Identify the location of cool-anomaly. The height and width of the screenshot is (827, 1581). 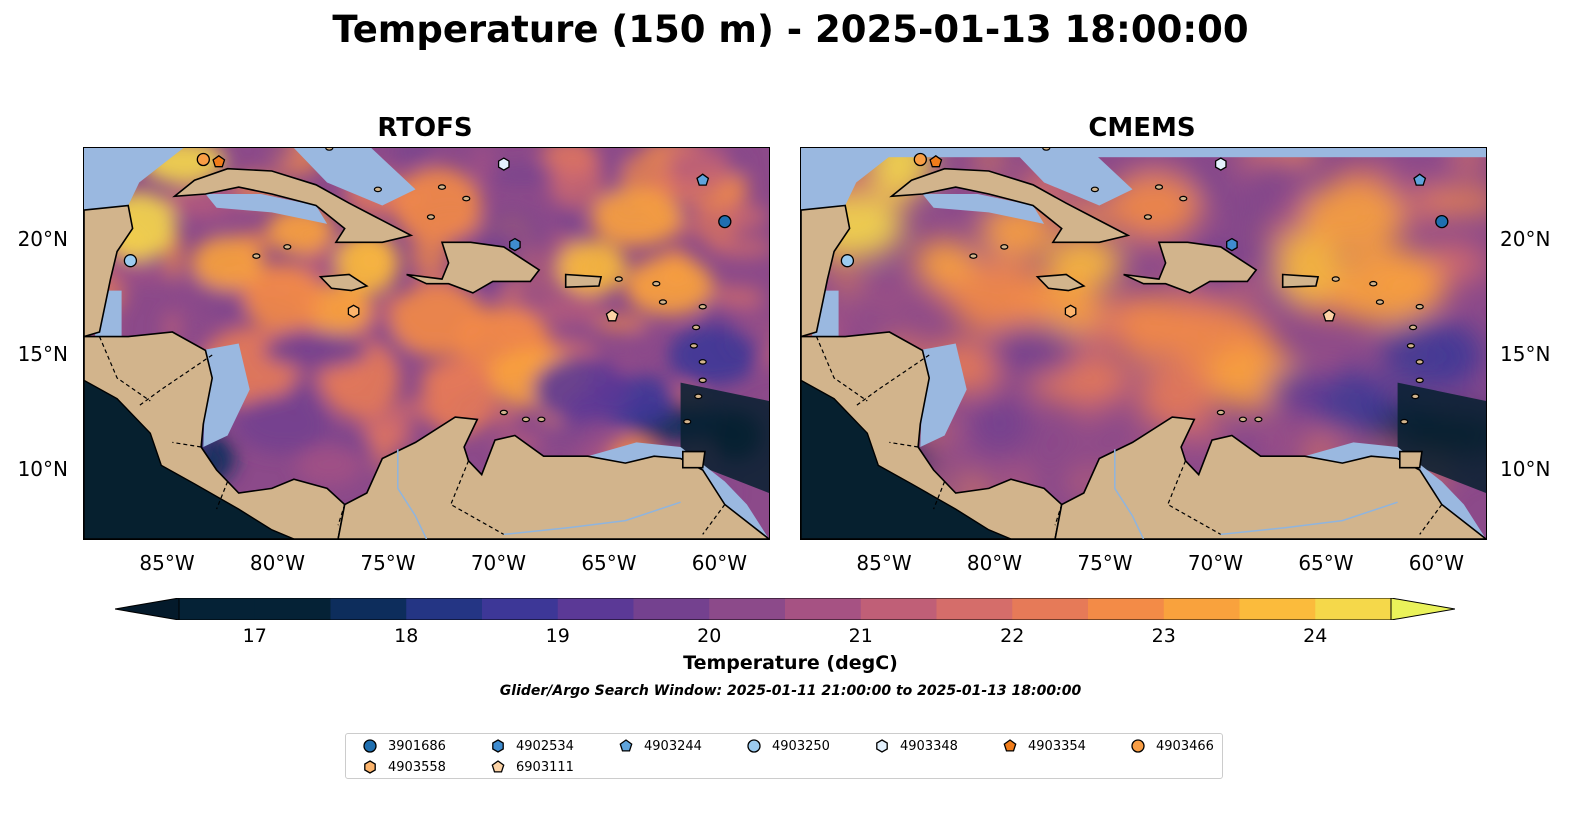
(316, 350).